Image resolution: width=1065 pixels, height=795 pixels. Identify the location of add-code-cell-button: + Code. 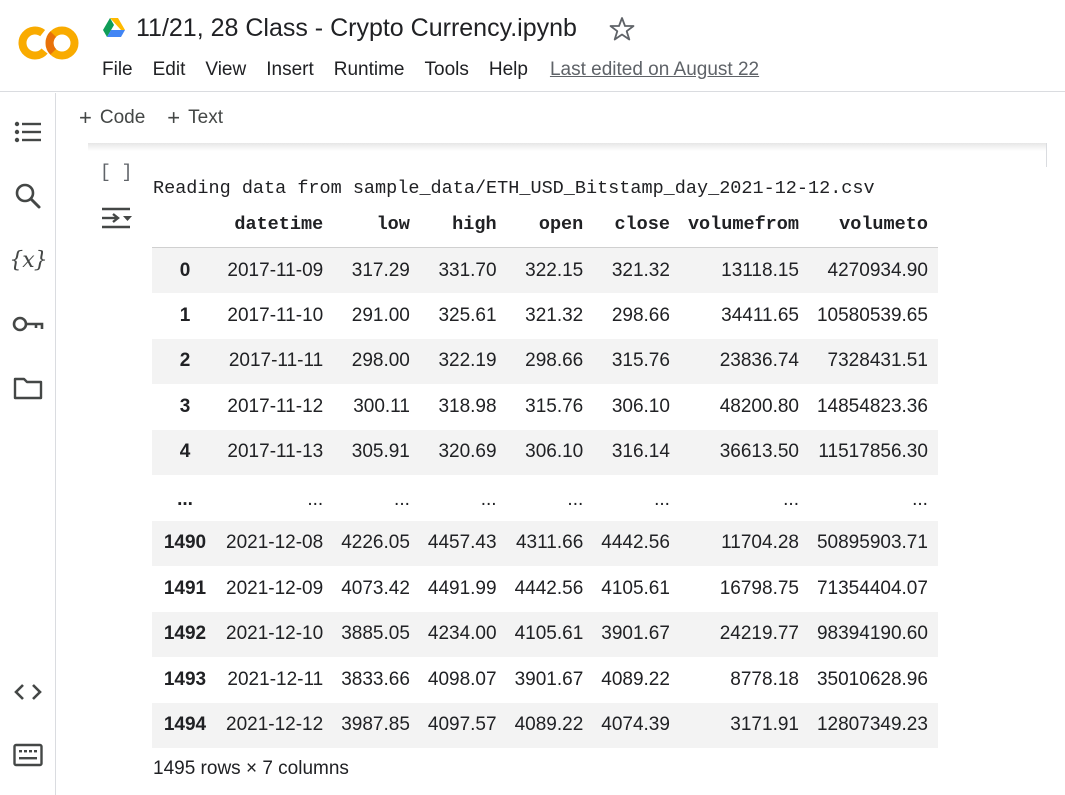
(112, 118).